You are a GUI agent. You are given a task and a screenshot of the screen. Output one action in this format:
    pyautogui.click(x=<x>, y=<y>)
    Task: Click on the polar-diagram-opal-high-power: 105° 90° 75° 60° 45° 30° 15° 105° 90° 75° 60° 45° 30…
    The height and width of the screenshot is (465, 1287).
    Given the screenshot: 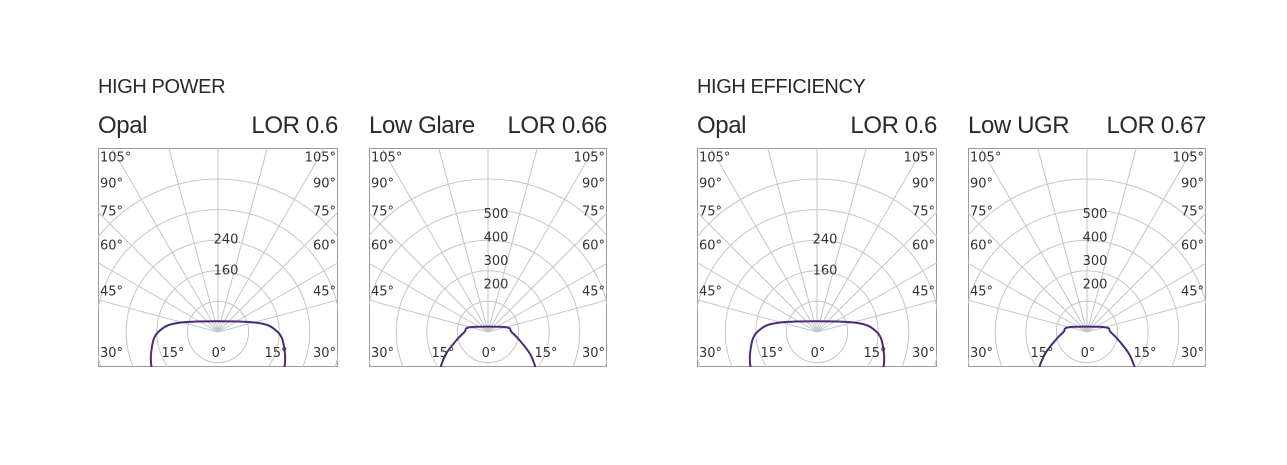 What is the action you would take?
    pyautogui.click(x=218, y=257)
    